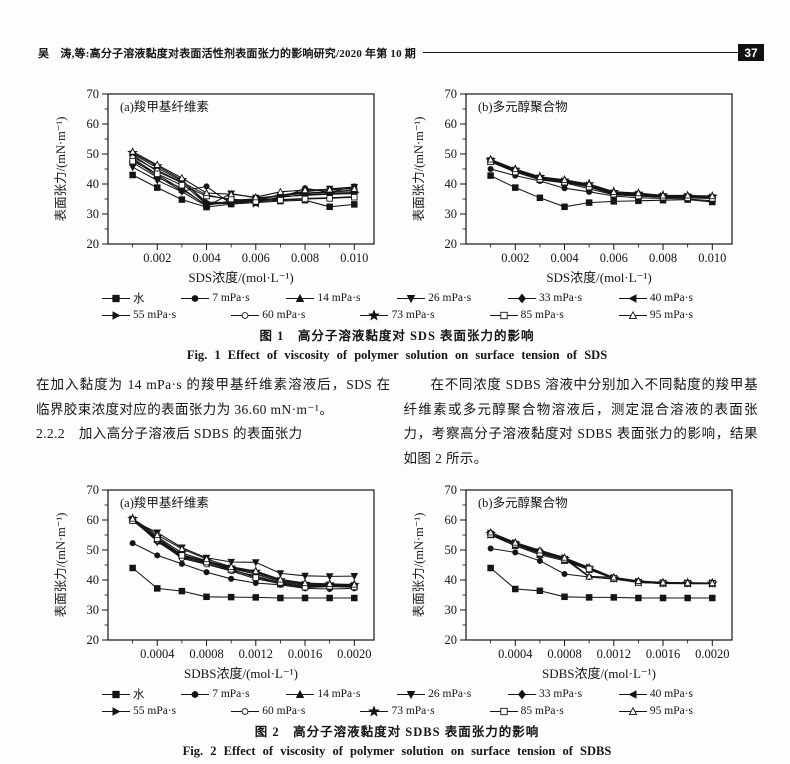 Image resolution: width=790 pixels, height=764 pixels. I want to click on axes: 20 30 40 50 60 70 0.002 0.004 0.006 0.008 0.010, so click(231, 176).